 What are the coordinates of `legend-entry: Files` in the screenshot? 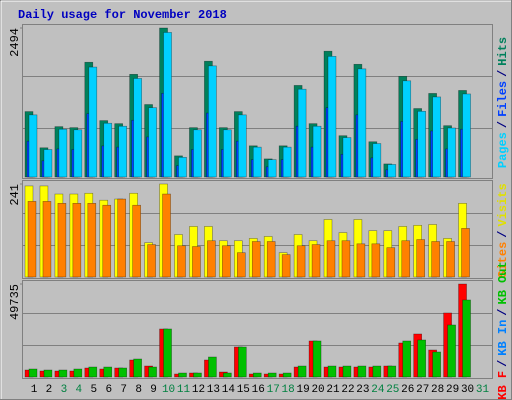 It's located at (503, 99).